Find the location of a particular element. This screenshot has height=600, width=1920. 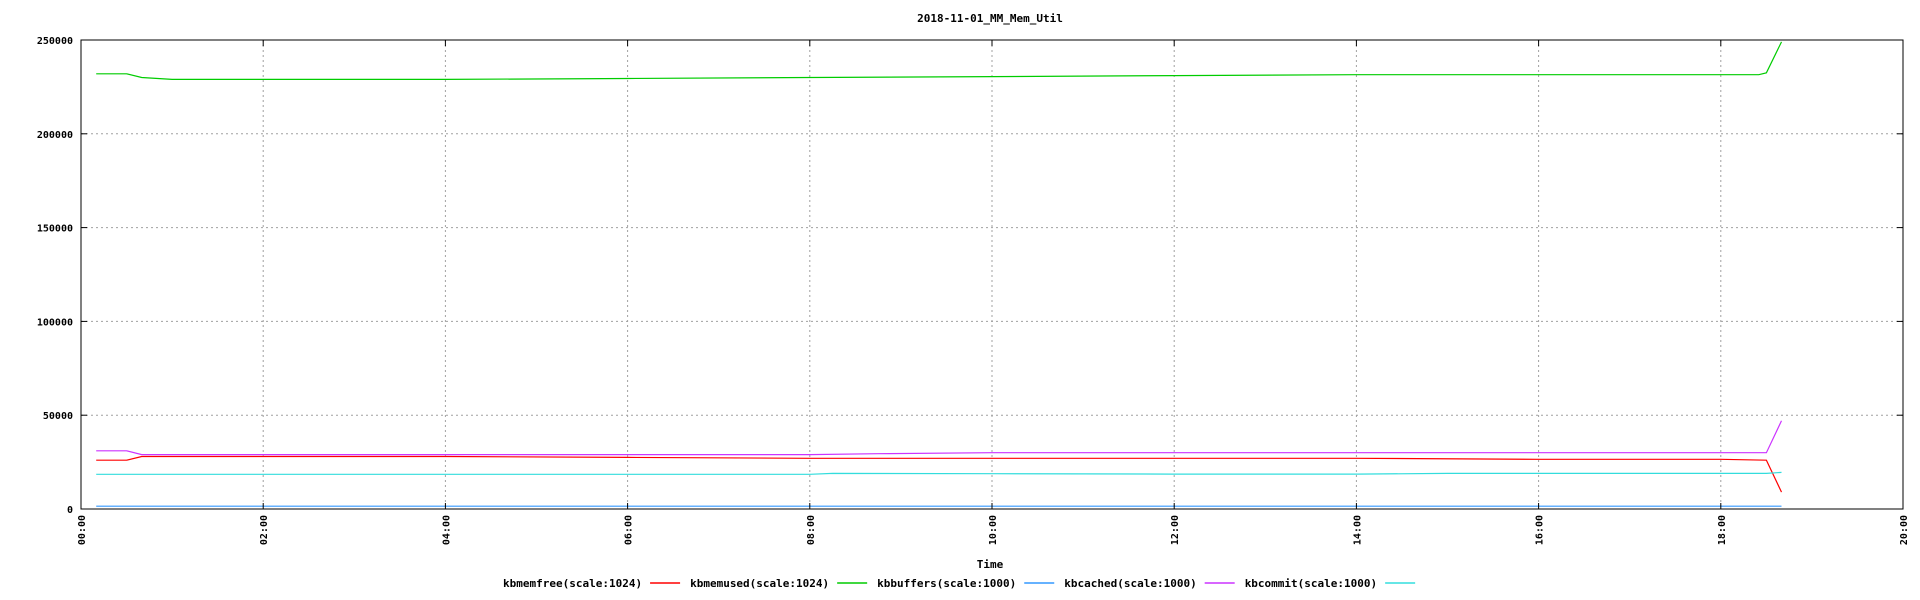

x-tick-label: 12:00 is located at coordinates (1175, 530).